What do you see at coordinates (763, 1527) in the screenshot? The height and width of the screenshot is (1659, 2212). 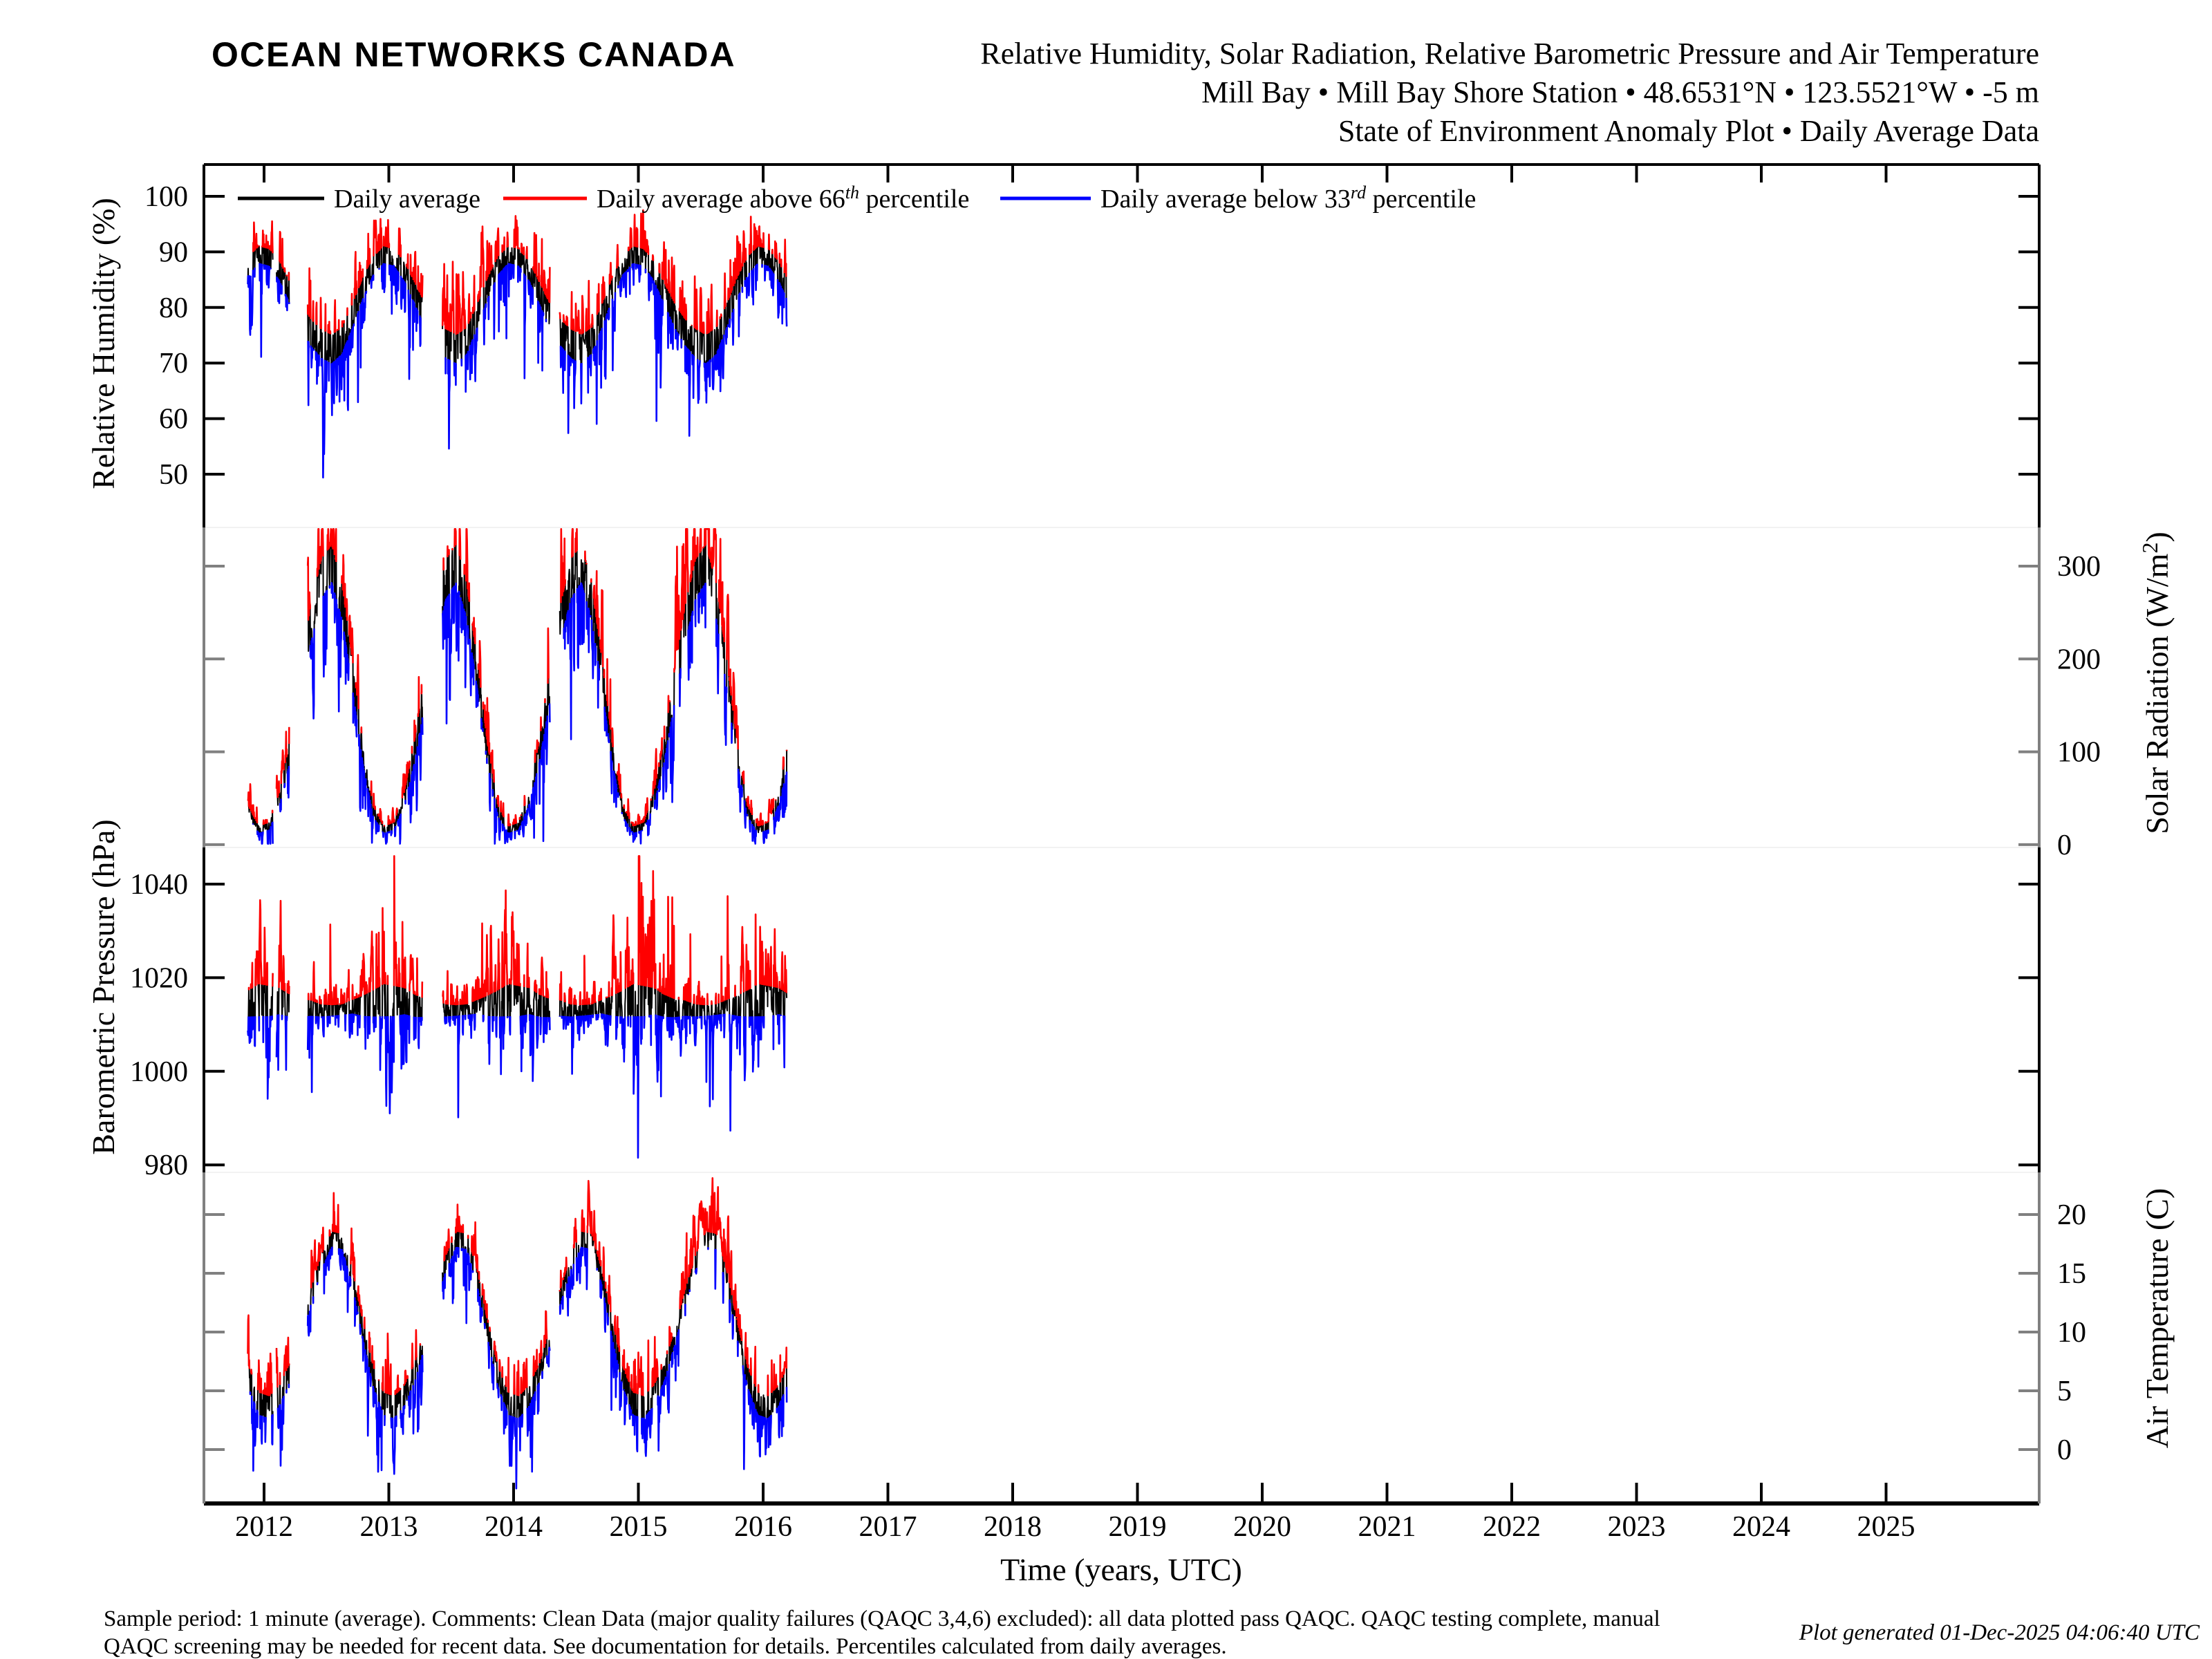 I see `x-tick-label: 2016` at bounding box center [763, 1527].